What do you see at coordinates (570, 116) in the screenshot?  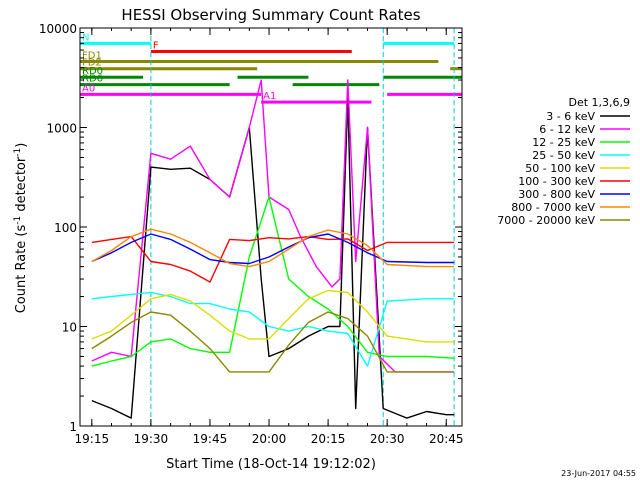 I see `legend-label: 3 - 6 keV` at bounding box center [570, 116].